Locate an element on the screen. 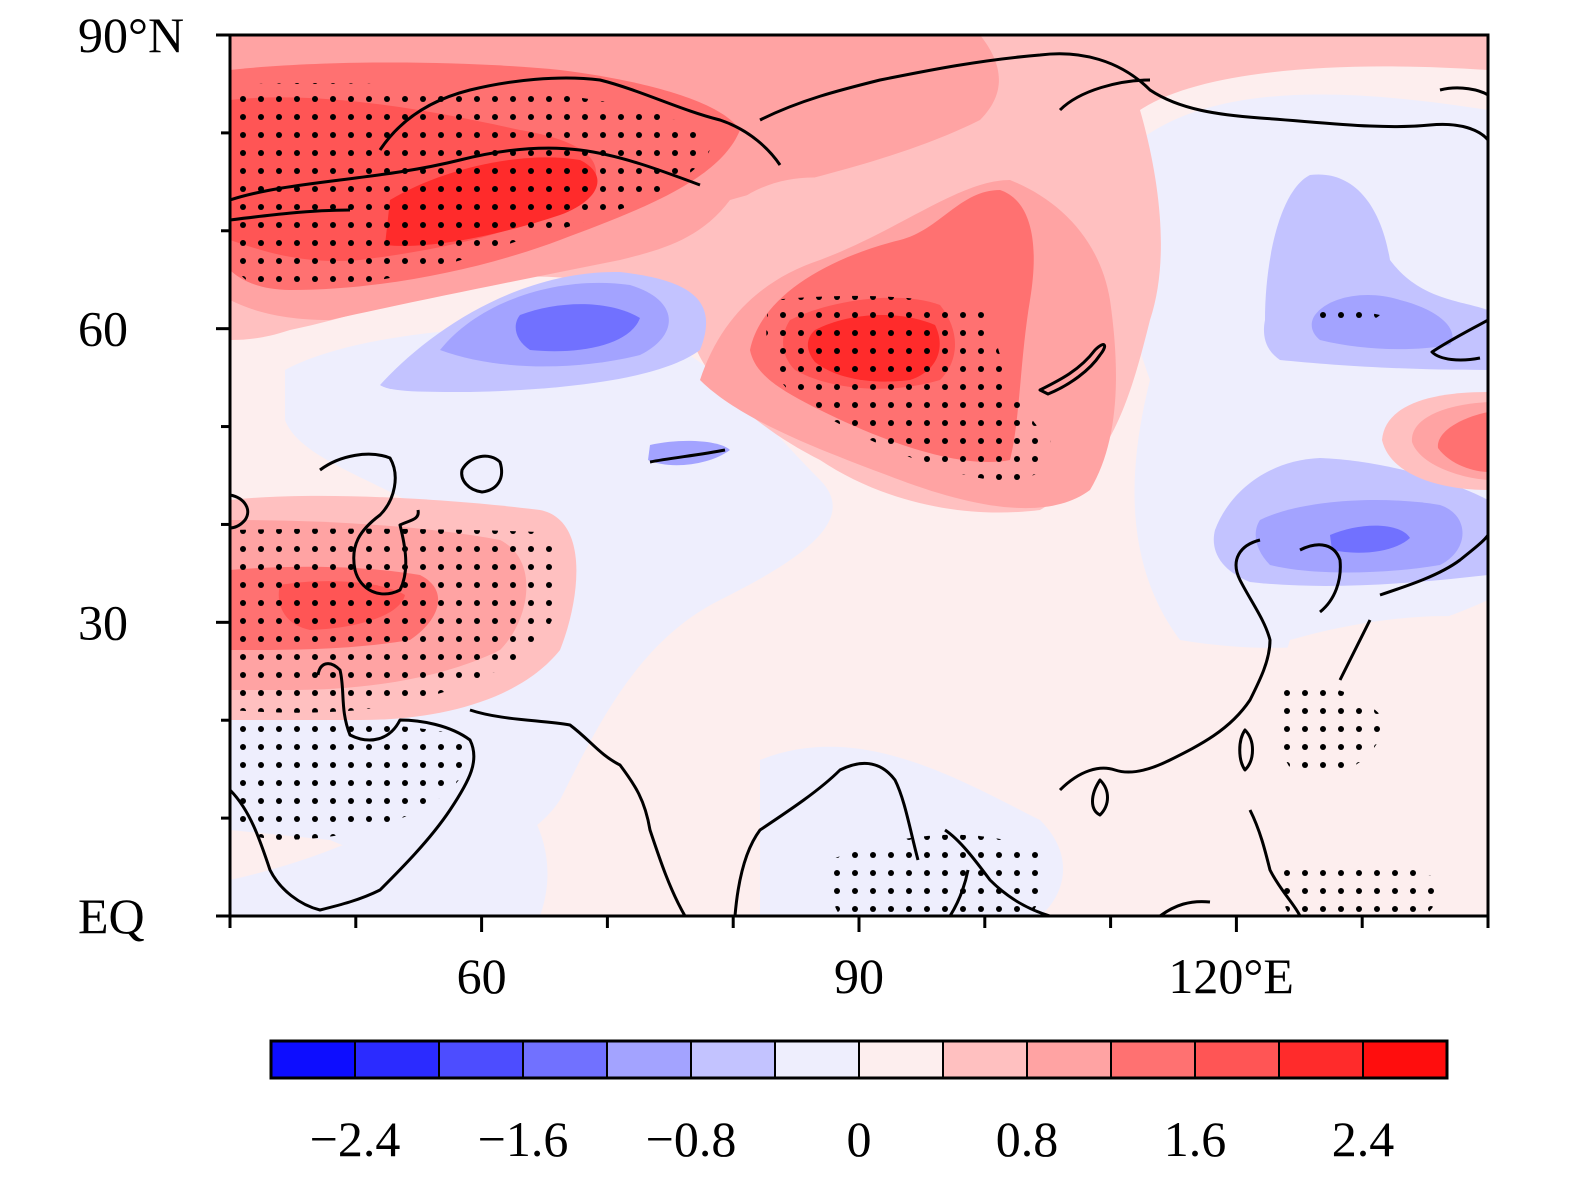 The width and height of the screenshot is (1575, 1178). lat-label: 90°N is located at coordinates (131, 35).